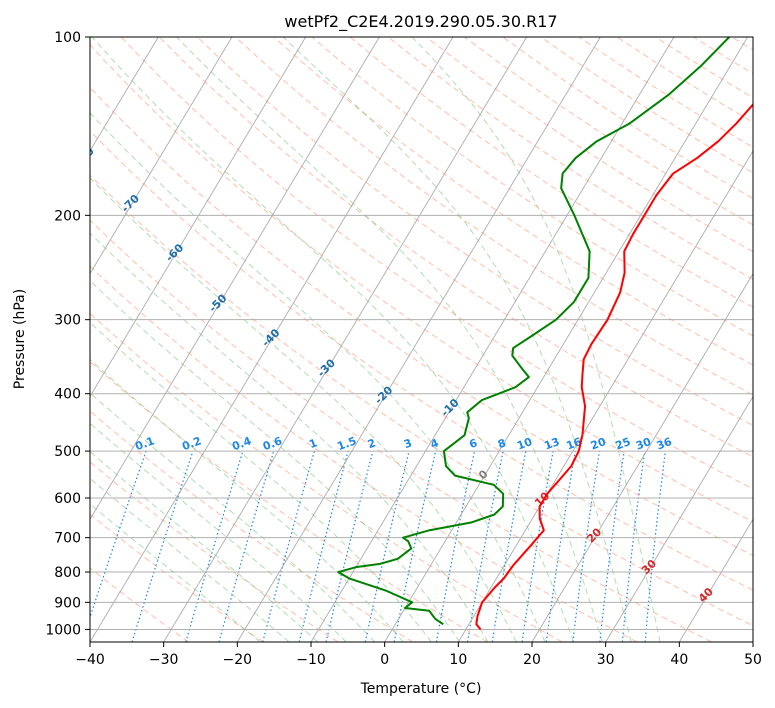  I want to click on y-tick-label: 500, so click(67, 452).